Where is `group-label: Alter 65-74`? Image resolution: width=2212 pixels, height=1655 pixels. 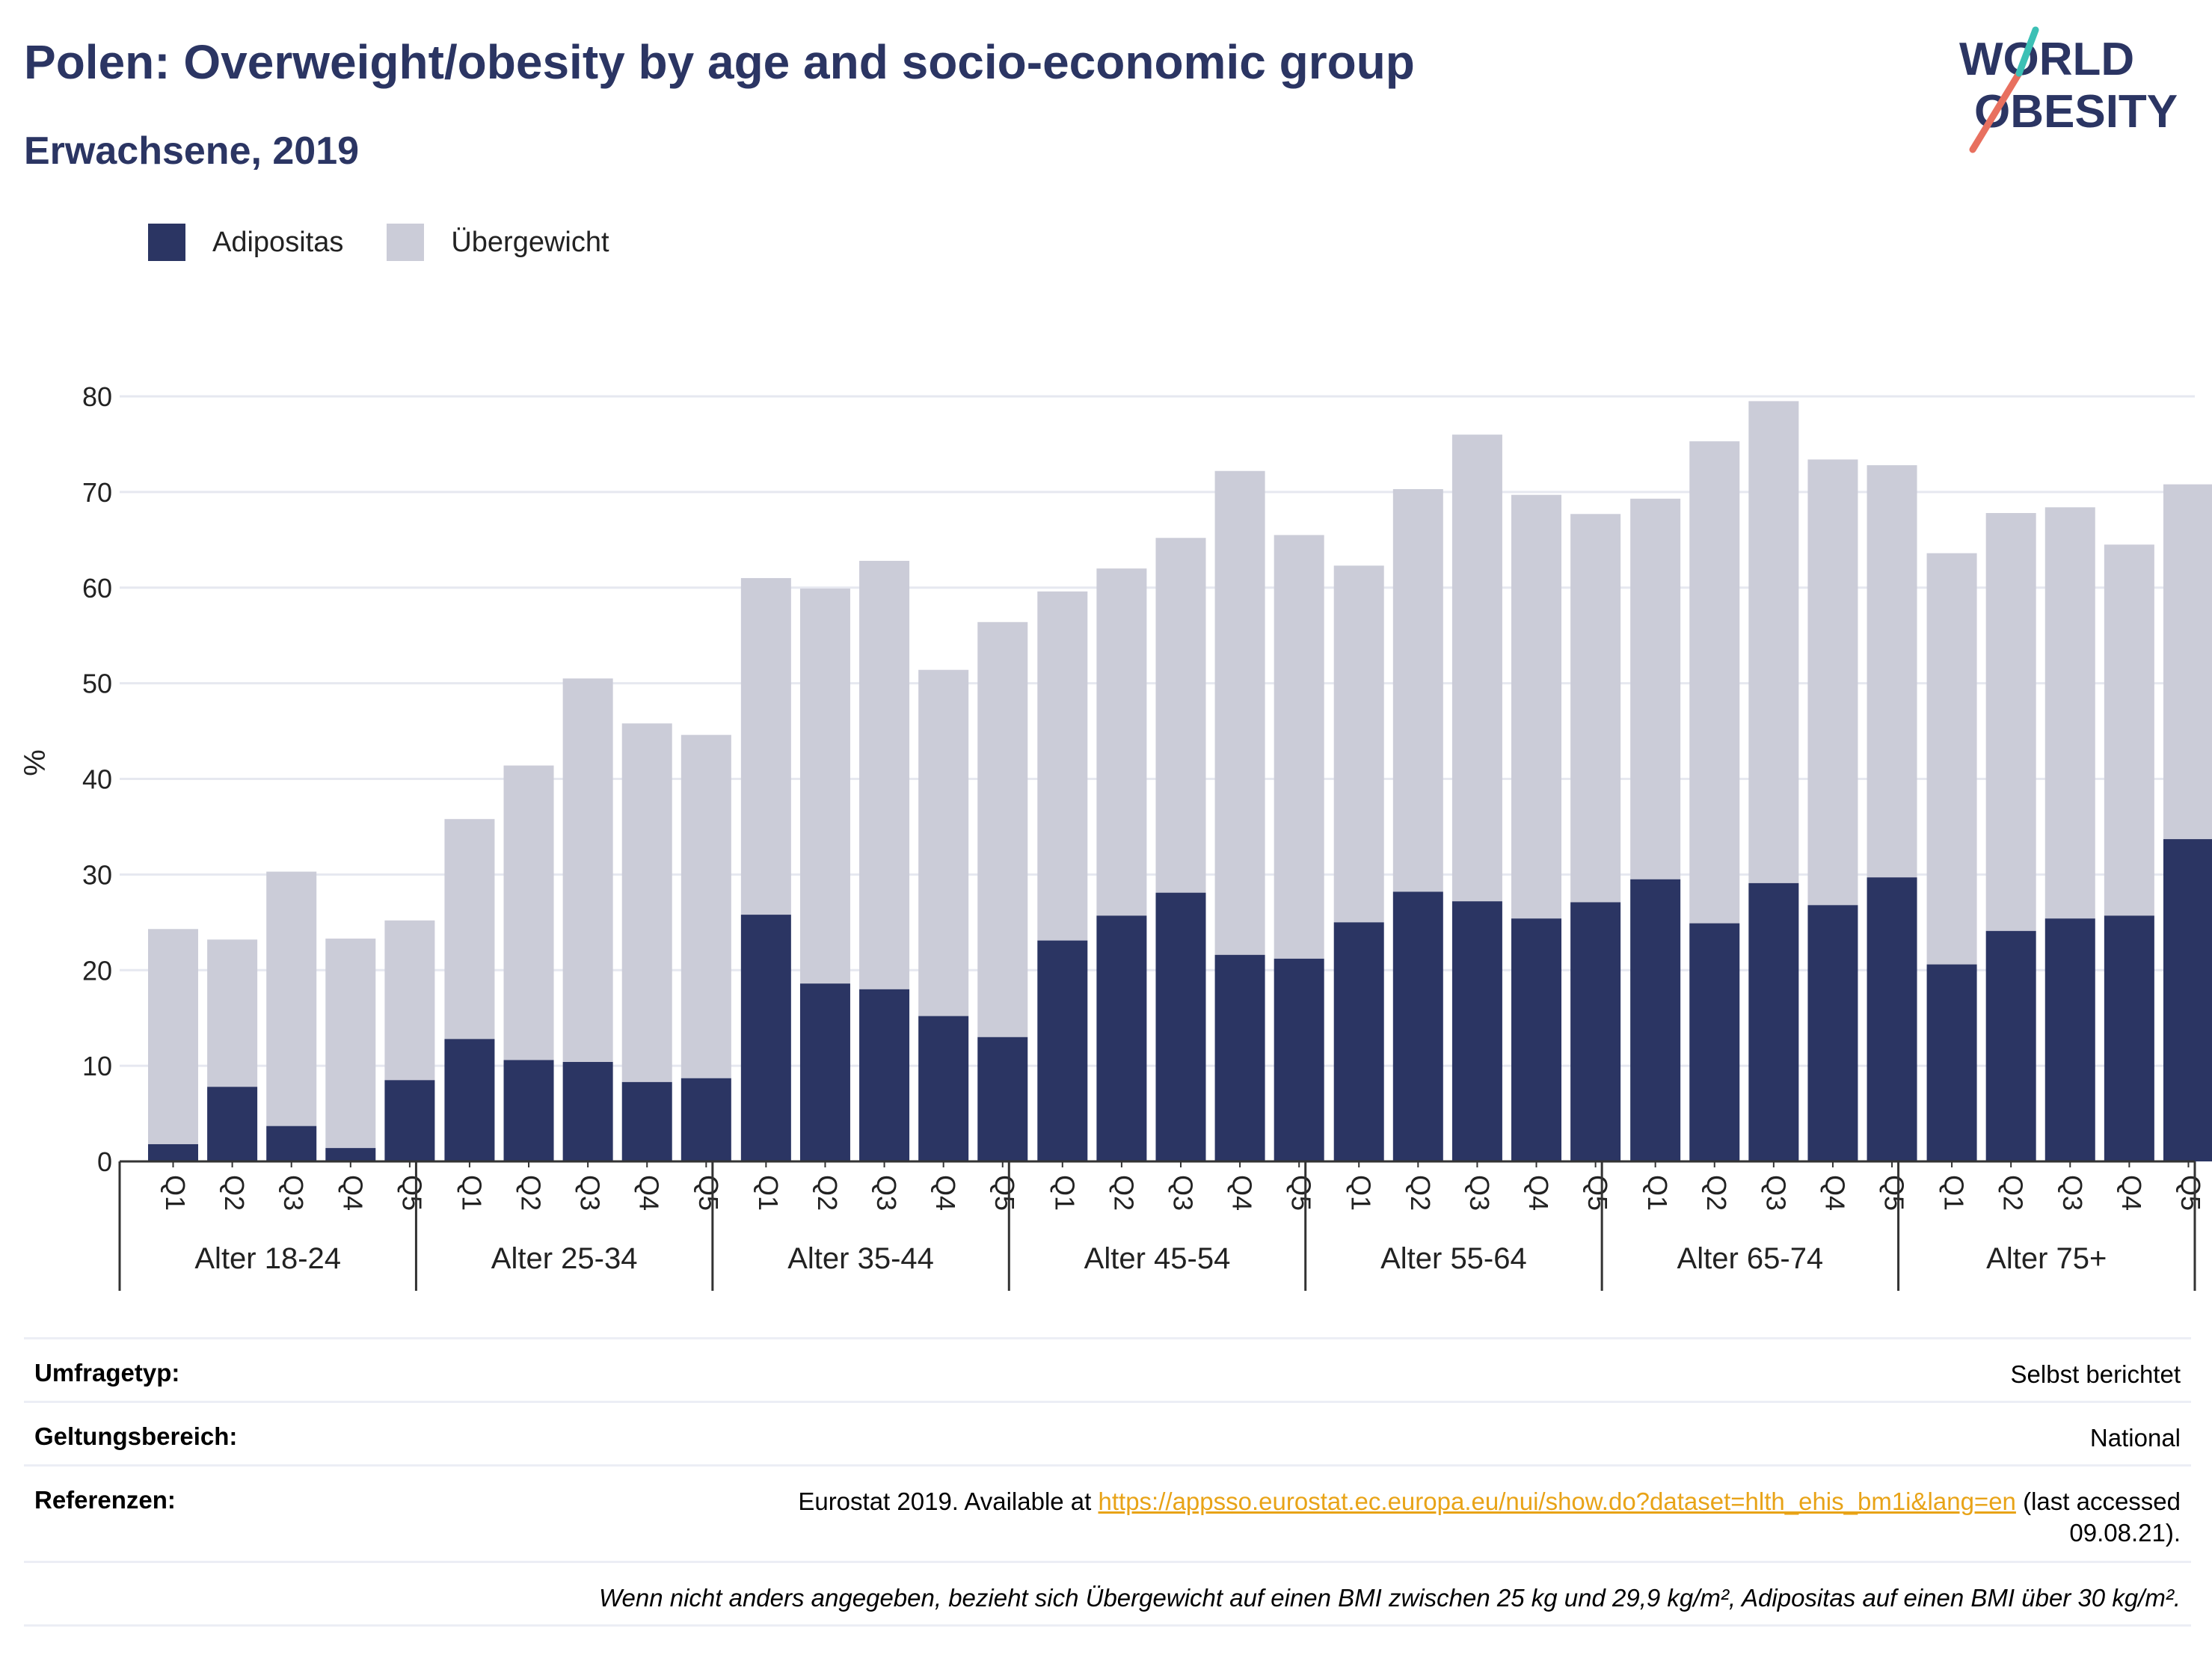
group-label: Alter 65-74 is located at coordinates (1750, 1258).